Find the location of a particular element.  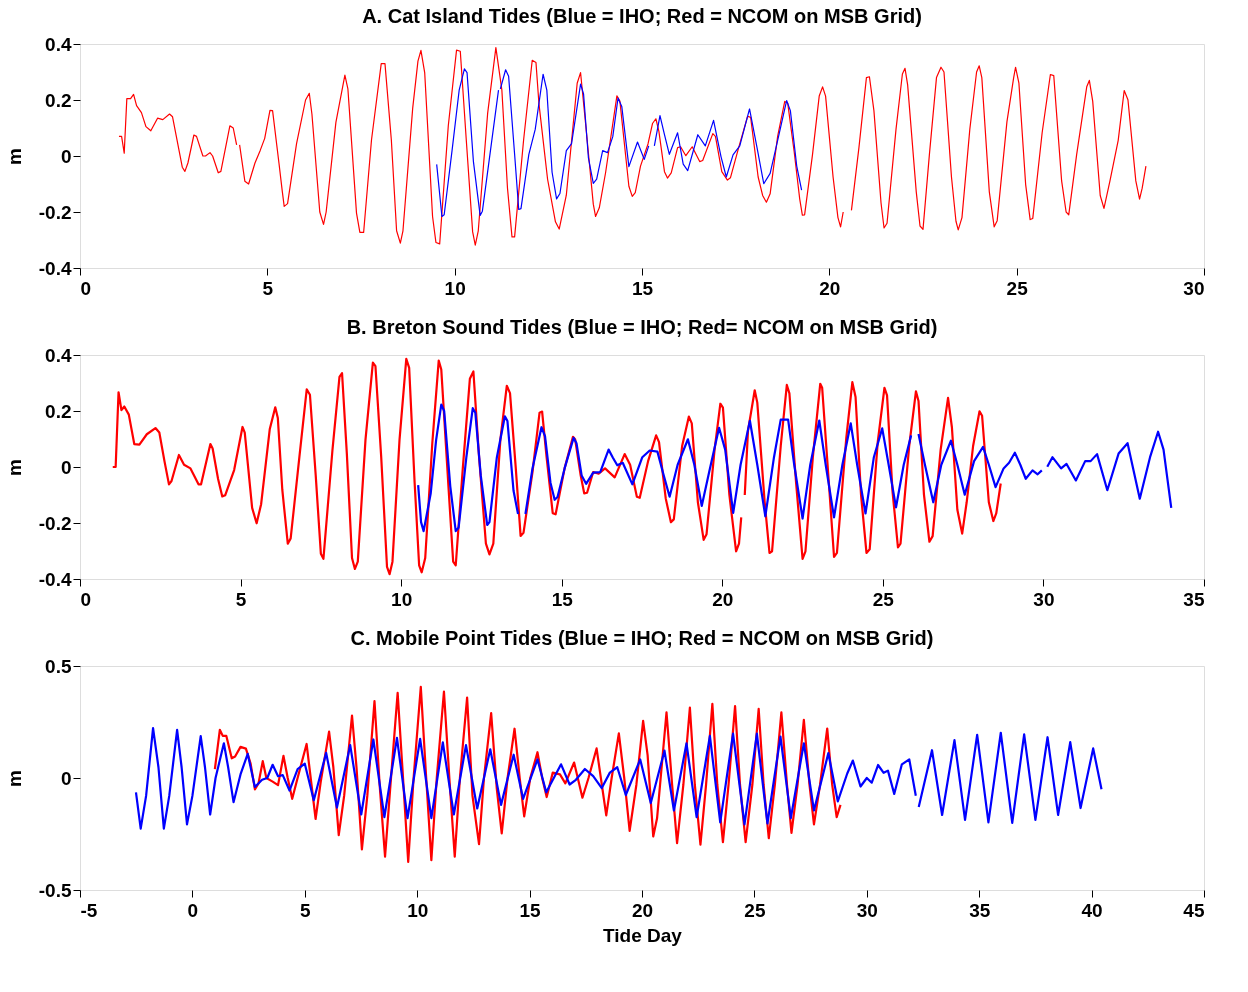

x-tick-label: 40 is located at coordinates (1092, 910).